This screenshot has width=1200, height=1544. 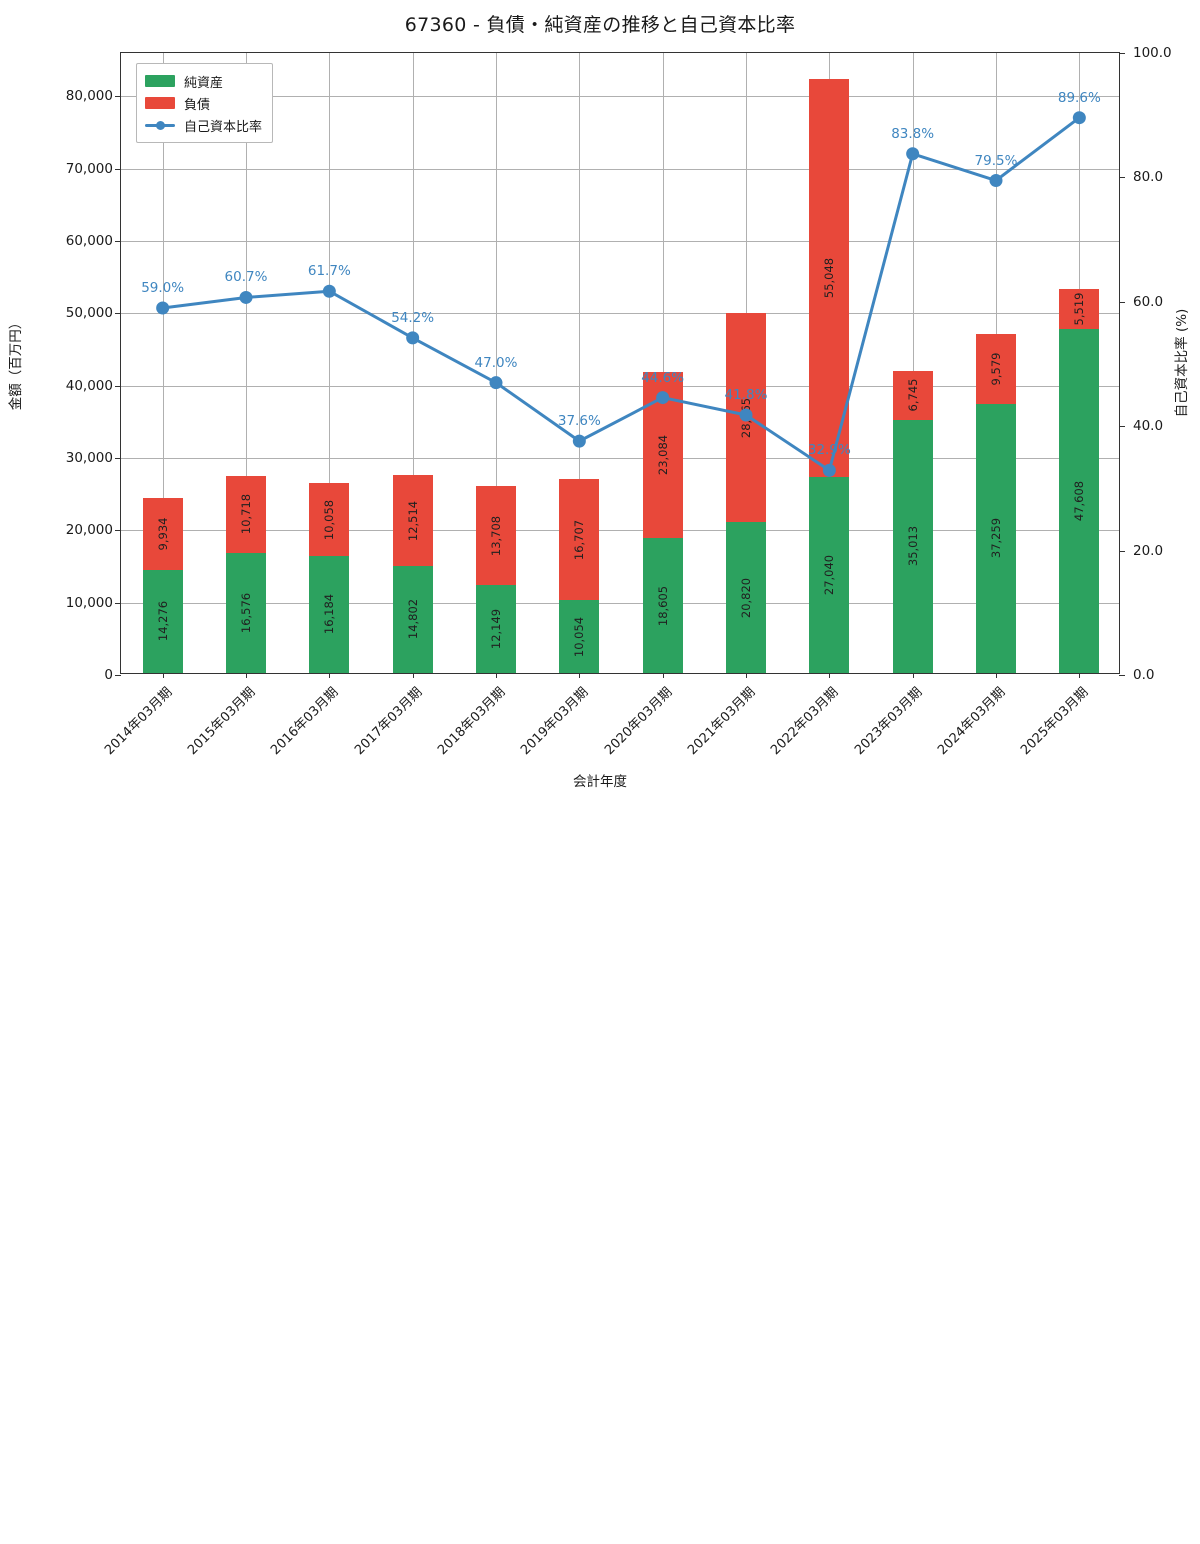 I want to click on bar-stack: 47,608 5,519, so click(x=1079, y=480).